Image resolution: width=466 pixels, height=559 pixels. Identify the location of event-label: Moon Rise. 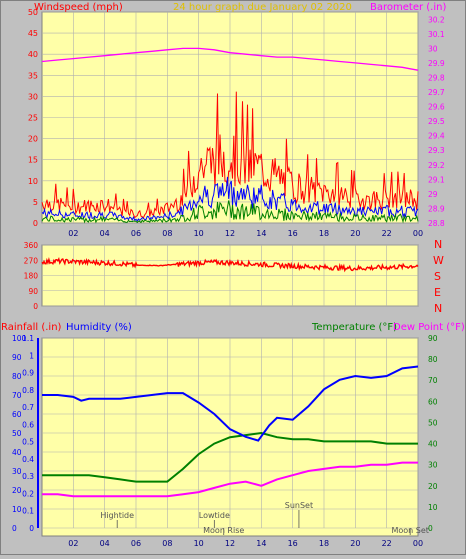
(223, 530).